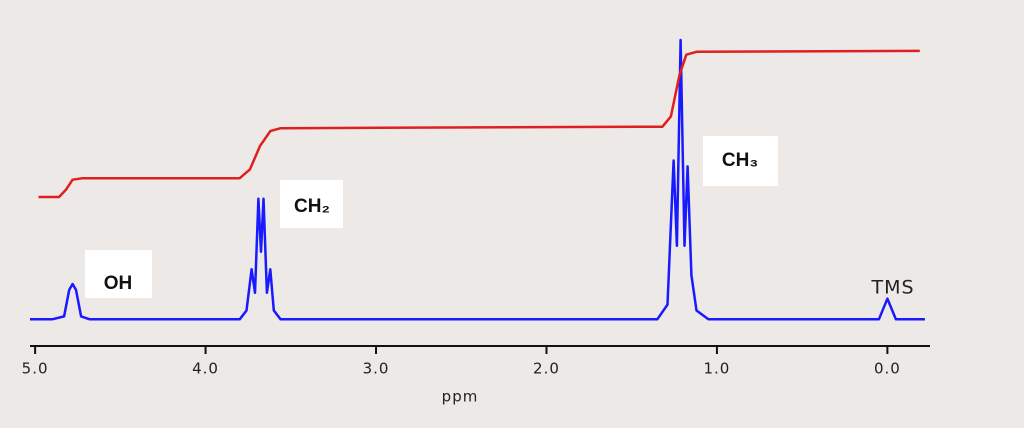 The height and width of the screenshot is (428, 1024). Describe the element at coordinates (546, 369) in the screenshot. I see `x-tick-label: 2.0` at that location.